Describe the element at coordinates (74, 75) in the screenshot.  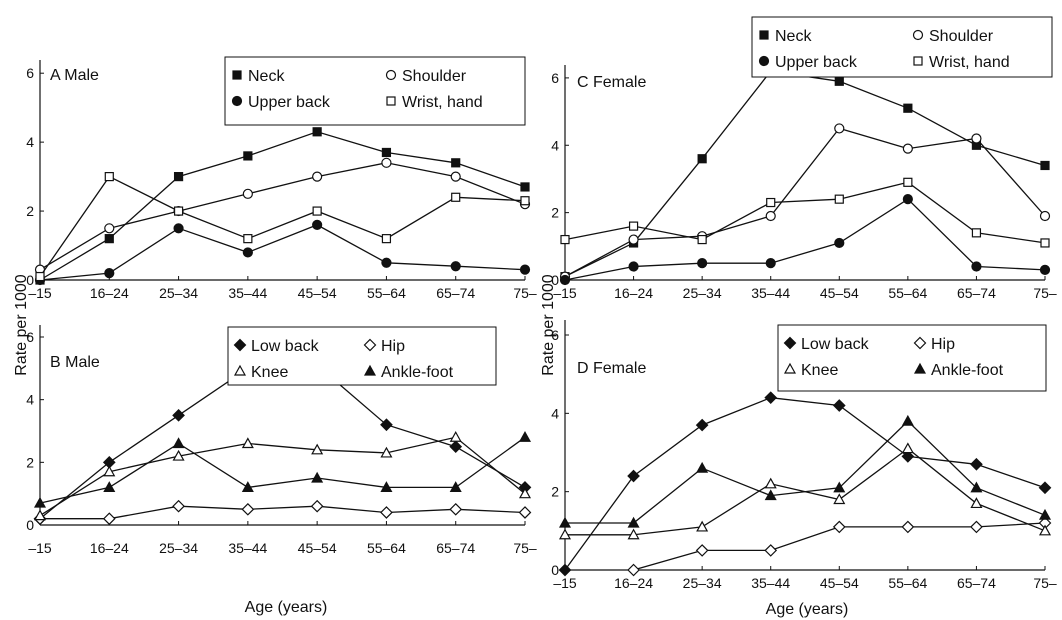
I see `panel-title: A Male` at that location.